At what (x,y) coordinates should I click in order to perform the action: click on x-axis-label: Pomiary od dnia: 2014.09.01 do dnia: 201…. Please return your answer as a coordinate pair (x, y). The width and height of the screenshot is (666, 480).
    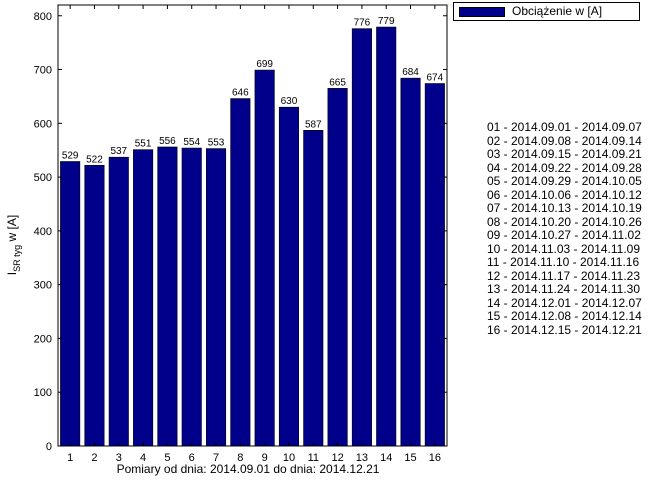
    Looking at the image, I should click on (248, 469).